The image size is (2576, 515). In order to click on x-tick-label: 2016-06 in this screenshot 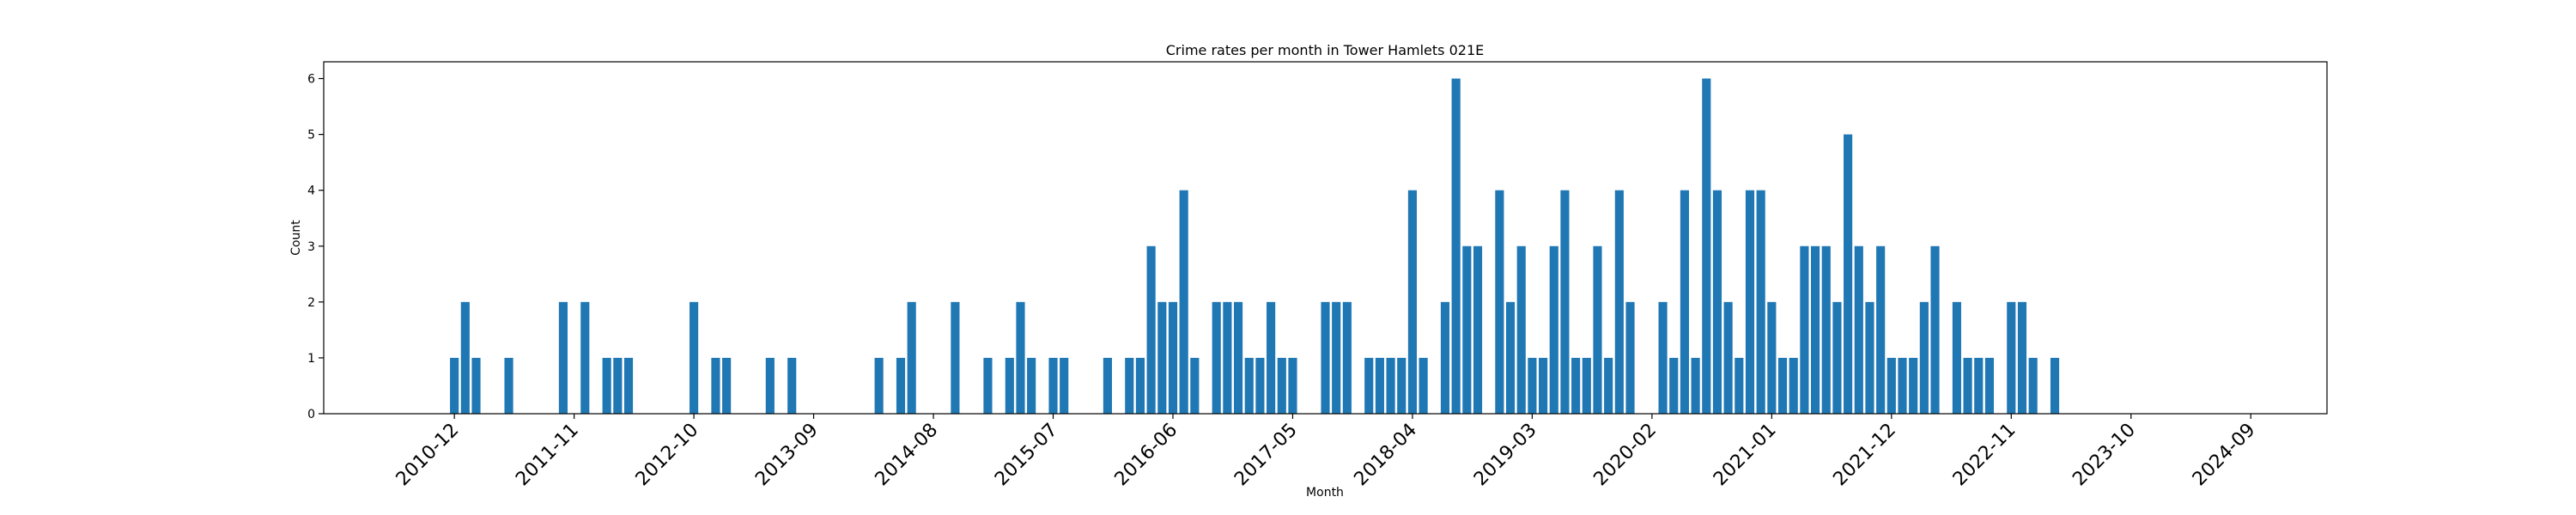, I will do `click(1146, 455)`.